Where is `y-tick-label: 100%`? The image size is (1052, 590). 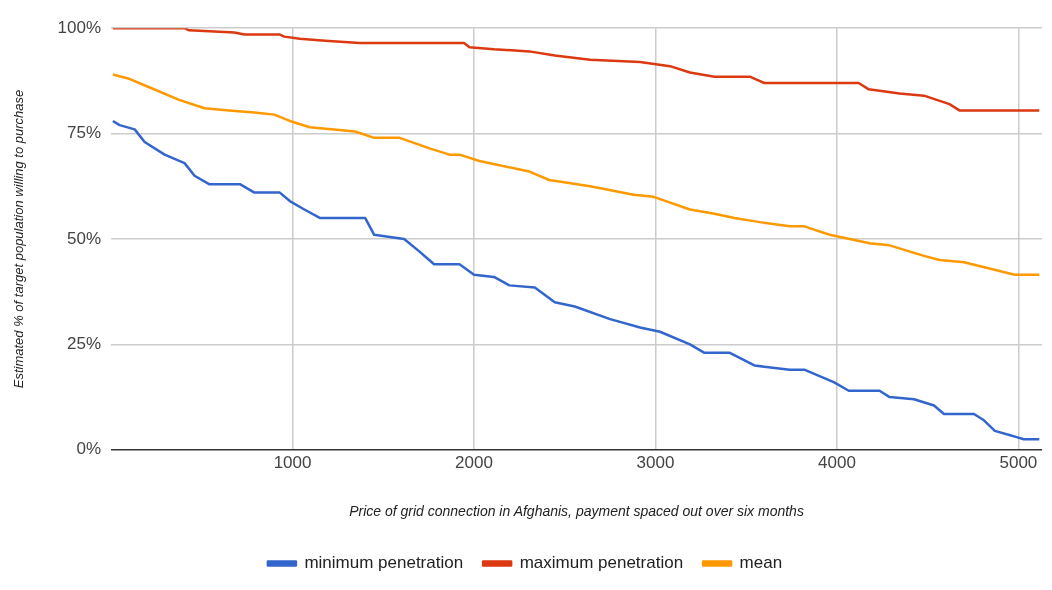
y-tick-label: 100% is located at coordinates (79, 27).